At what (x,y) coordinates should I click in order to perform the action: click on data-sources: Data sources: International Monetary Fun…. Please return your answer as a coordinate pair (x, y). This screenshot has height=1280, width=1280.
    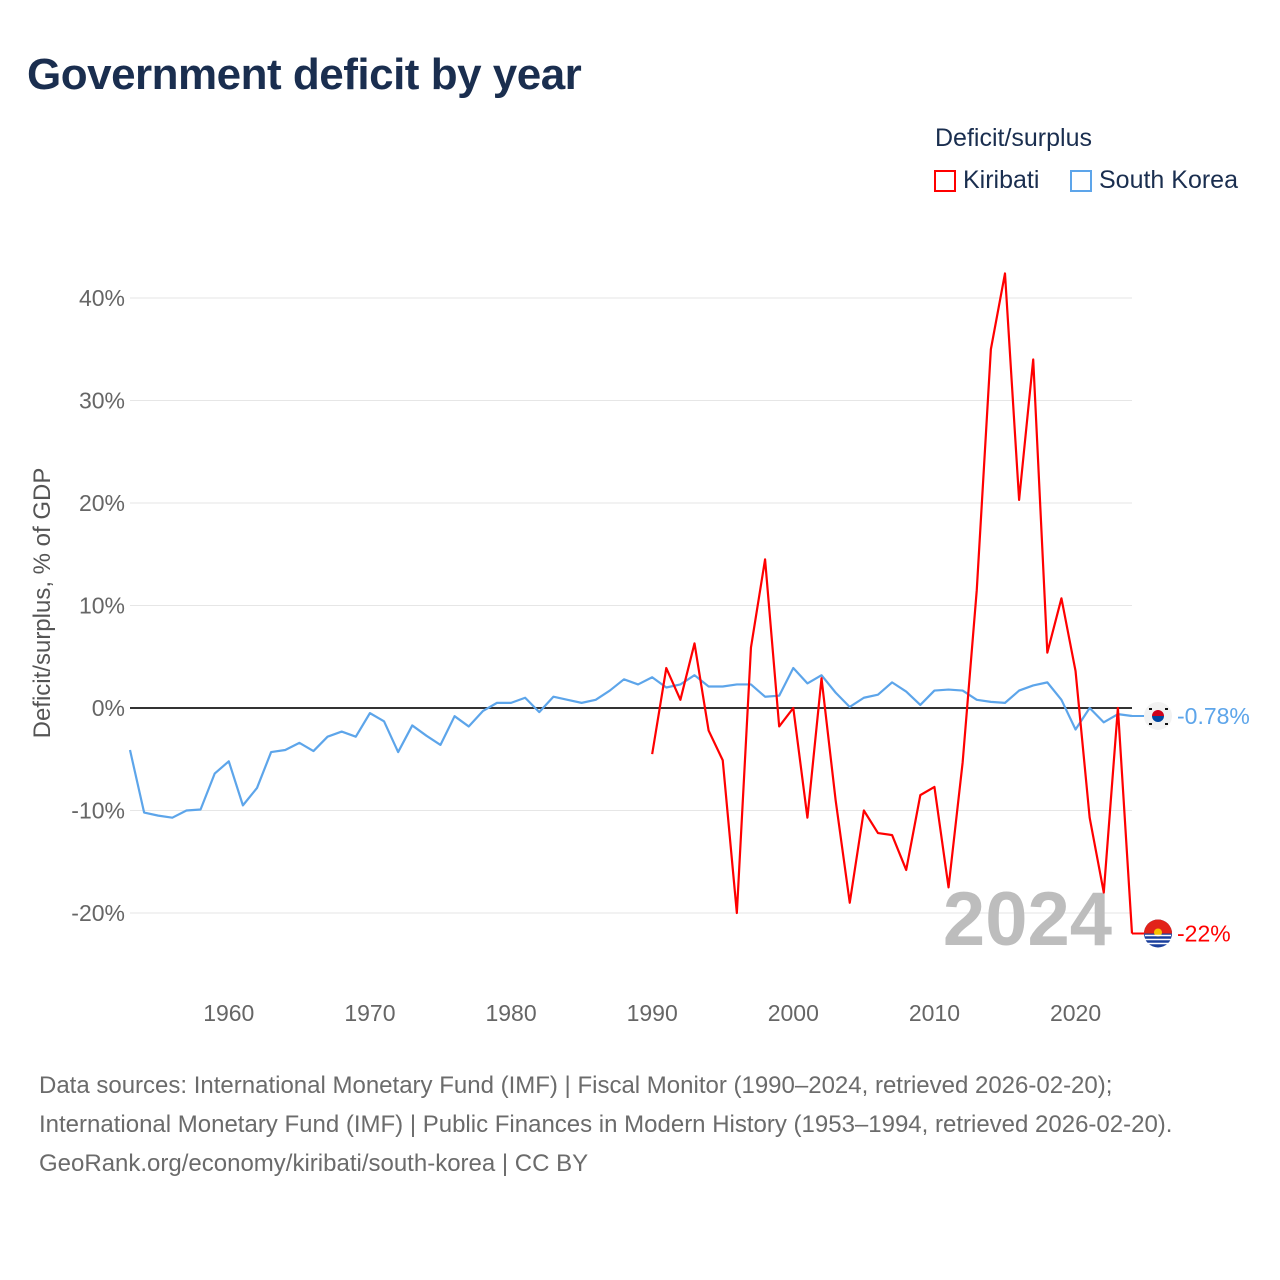
    Looking at the image, I should click on (606, 1105).